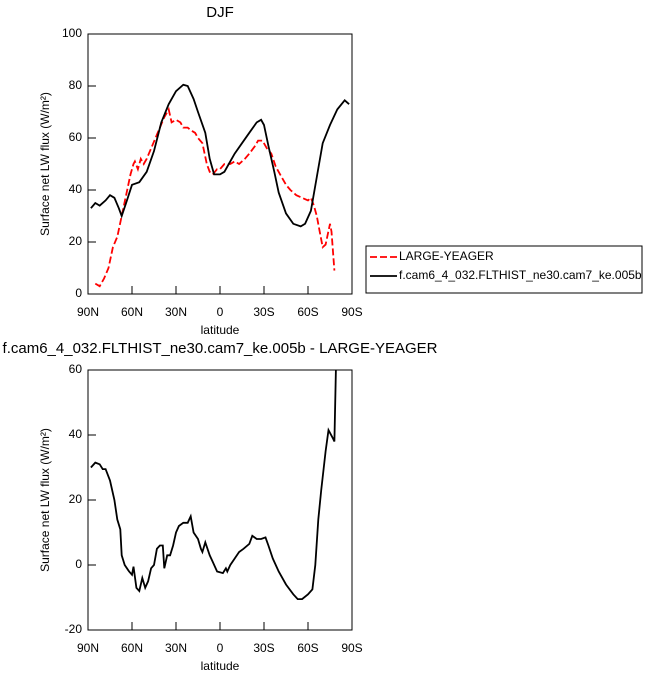 This screenshot has width=648, height=683. What do you see at coordinates (446, 256) in the screenshot?
I see `legend-label: LARGE-YEAGER` at bounding box center [446, 256].